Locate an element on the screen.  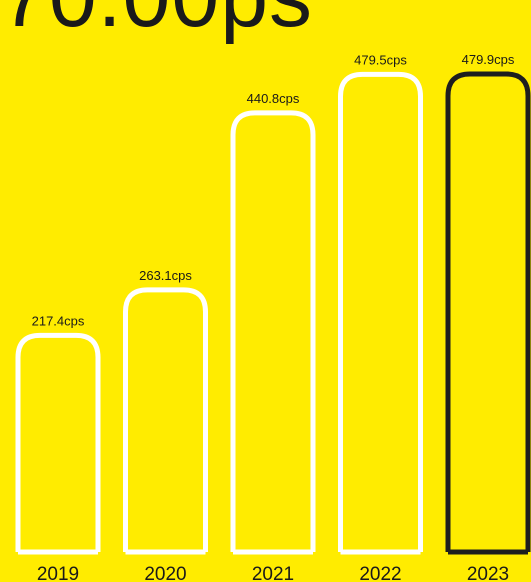
bar-value-label-2019: 217.4cps is located at coordinates (58, 320).